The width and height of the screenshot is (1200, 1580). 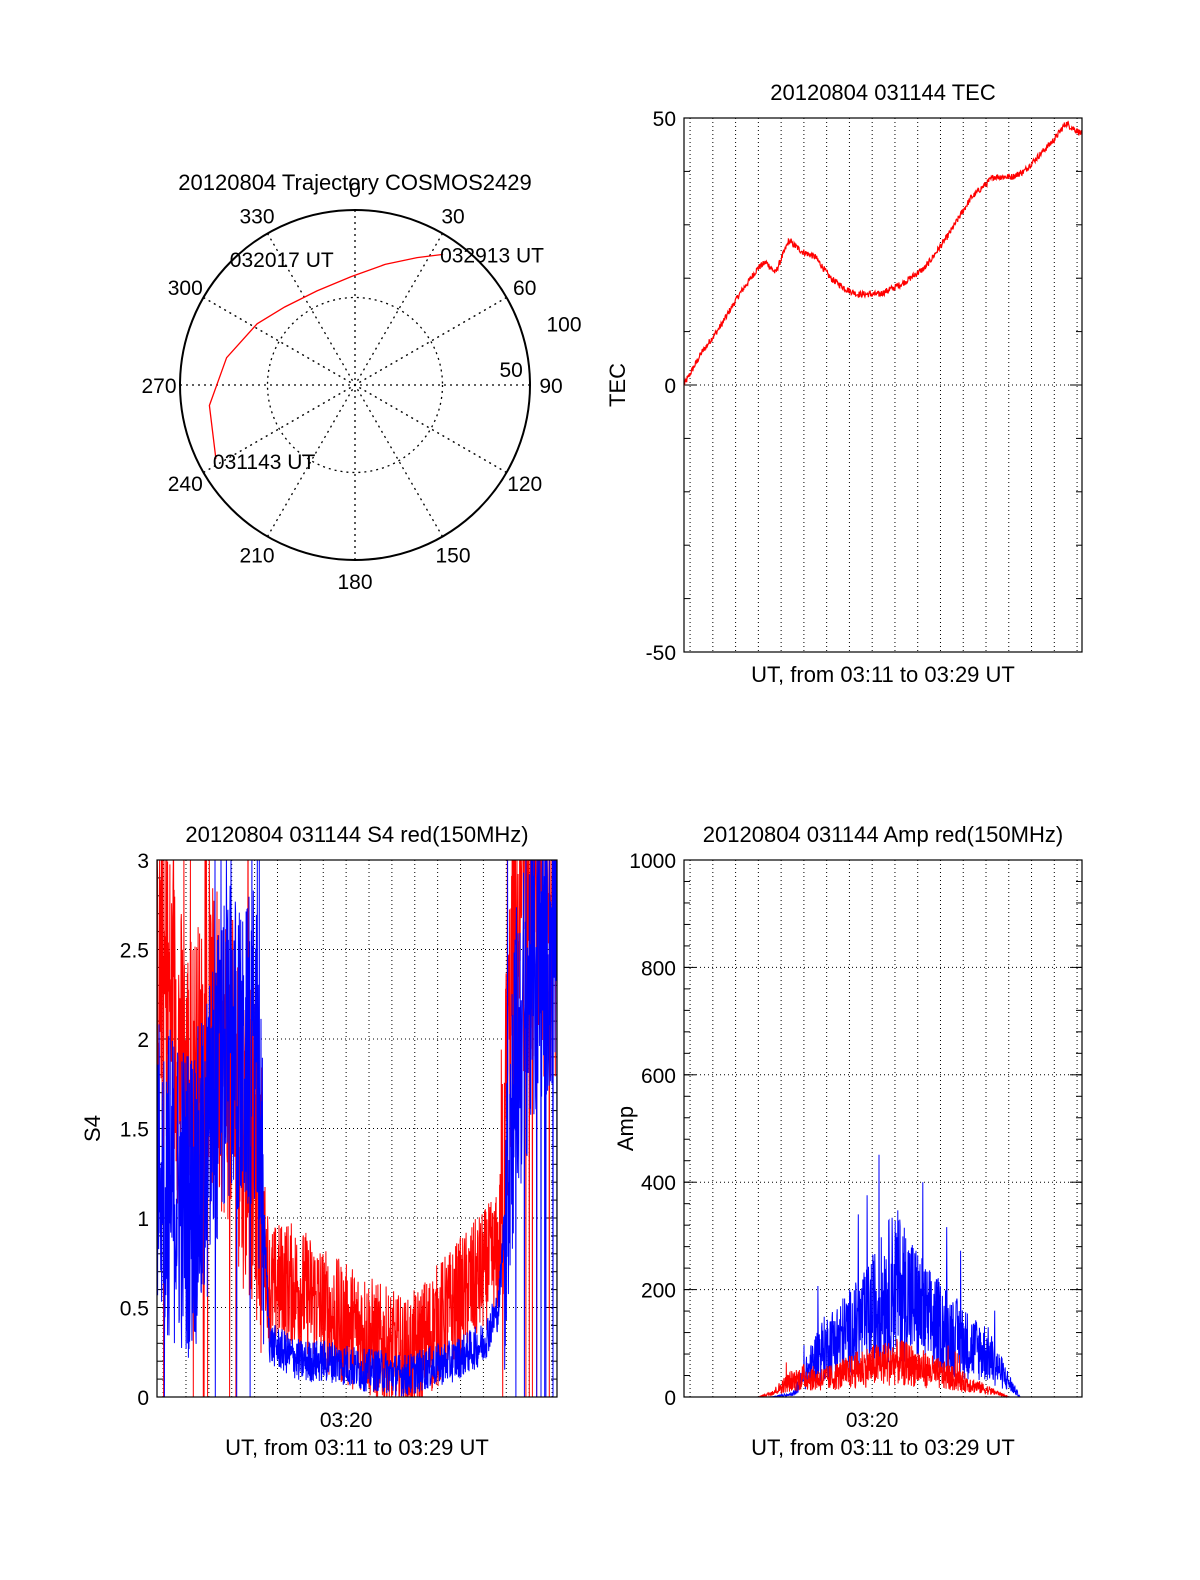 What do you see at coordinates (510, 370) in the screenshot?
I see `polar-radius-label: 50` at bounding box center [510, 370].